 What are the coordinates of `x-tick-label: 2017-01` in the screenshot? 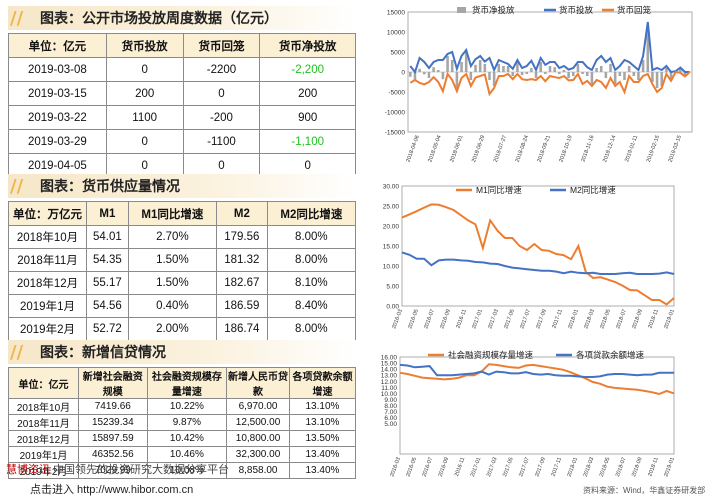 It's located at (476, 467).